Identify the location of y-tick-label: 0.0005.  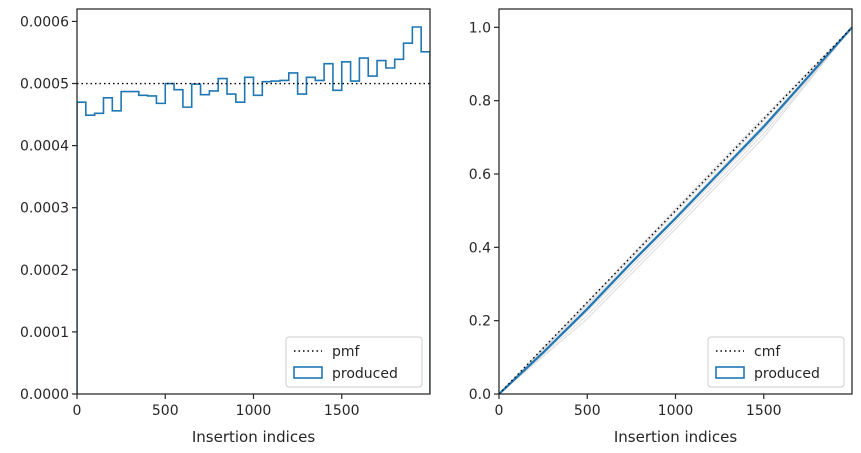
(44, 85).